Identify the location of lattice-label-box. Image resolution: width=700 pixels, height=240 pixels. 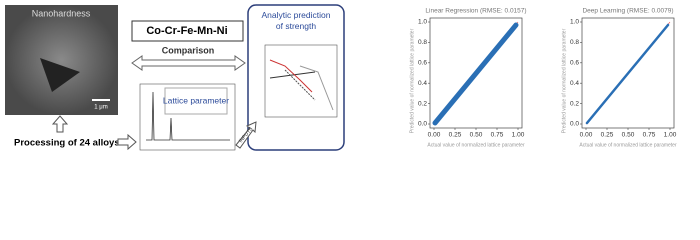
(196, 101).